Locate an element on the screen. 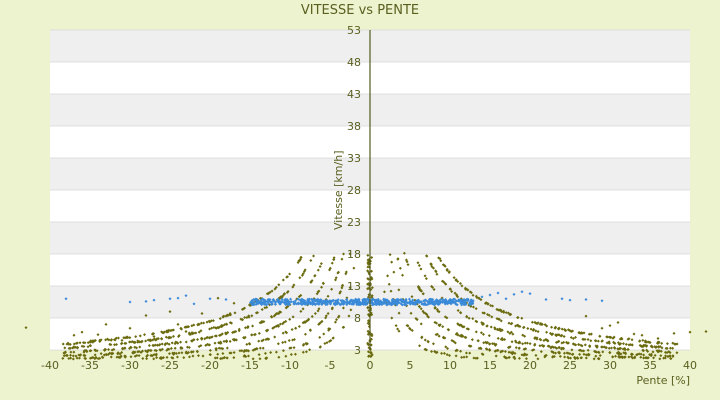 This screenshot has height=400, width=720. x-tick-label: 0 is located at coordinates (370, 365).